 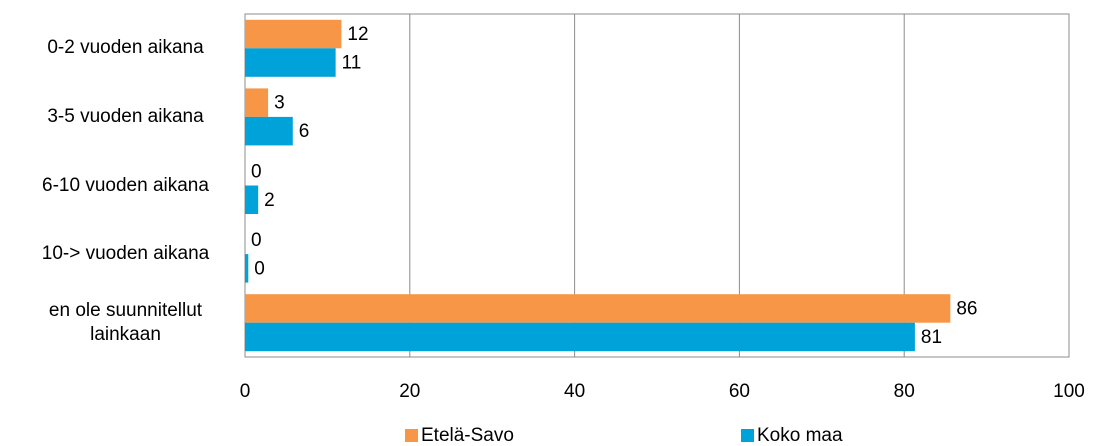 What do you see at coordinates (125, 185) in the screenshot?
I see `y-tick-label: 6-10 vuoden aikana` at bounding box center [125, 185].